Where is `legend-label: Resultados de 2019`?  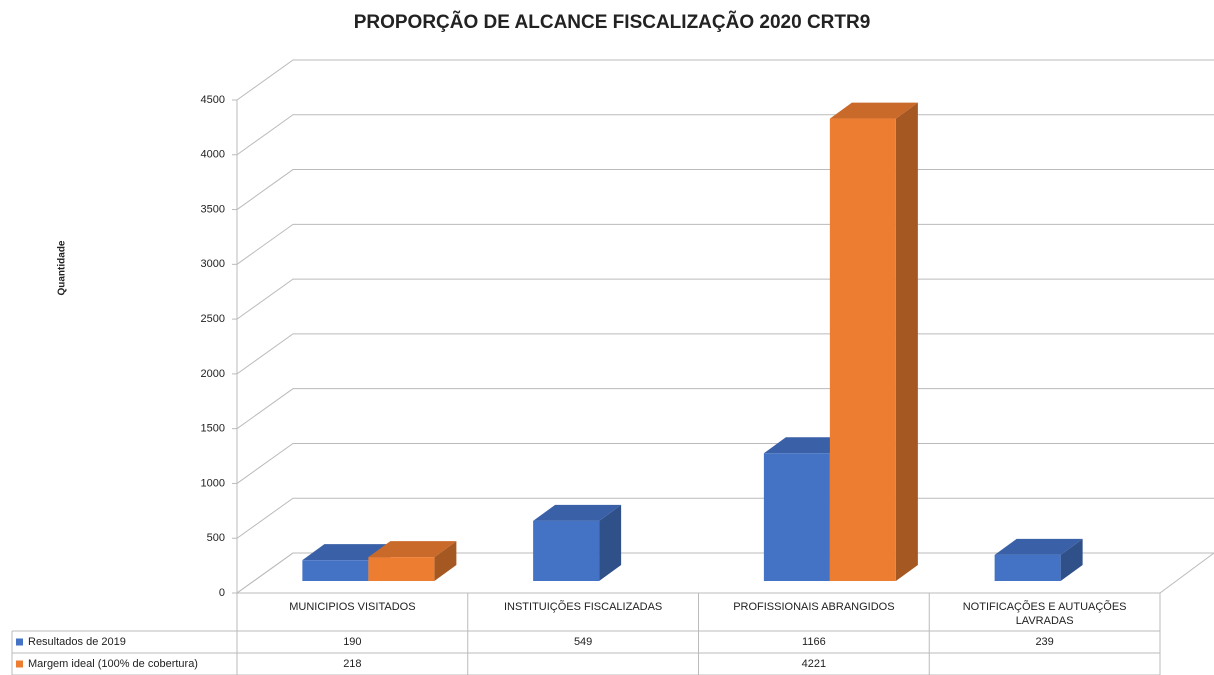
legend-label: Resultados de 2019 is located at coordinates (77, 642).